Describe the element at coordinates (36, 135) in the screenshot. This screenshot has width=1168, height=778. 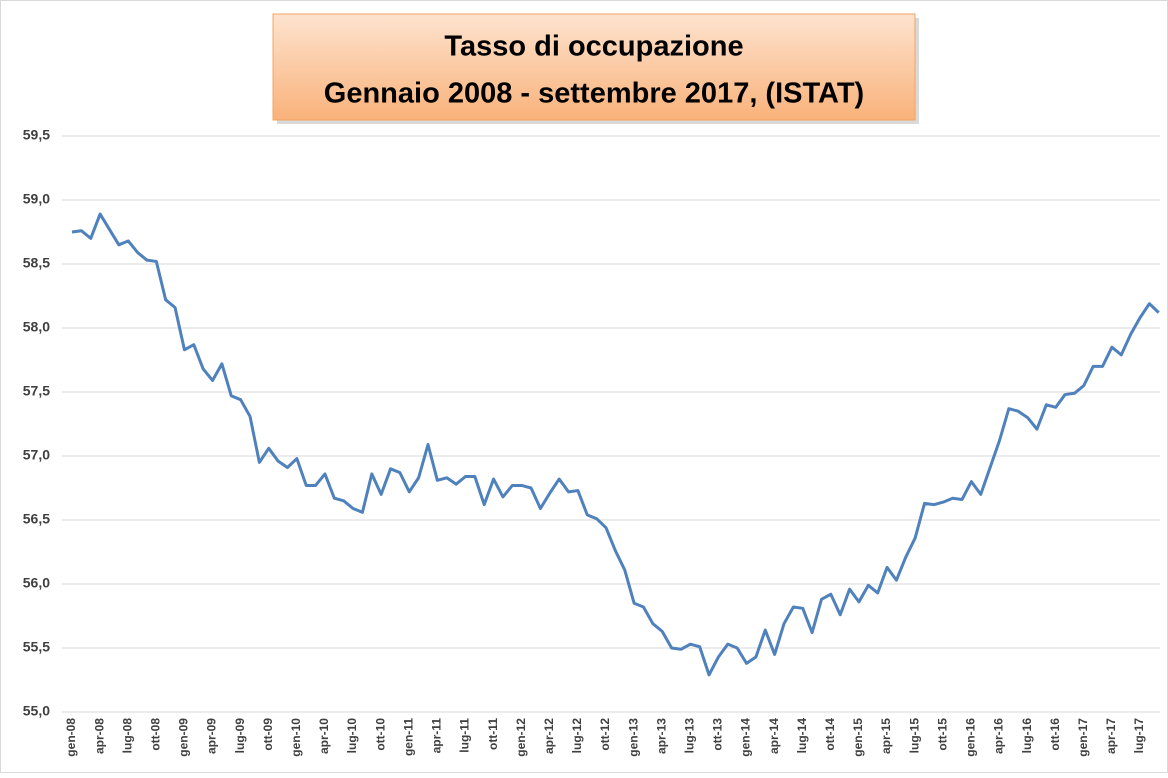
I see `y-tick-label: 59,5` at that location.